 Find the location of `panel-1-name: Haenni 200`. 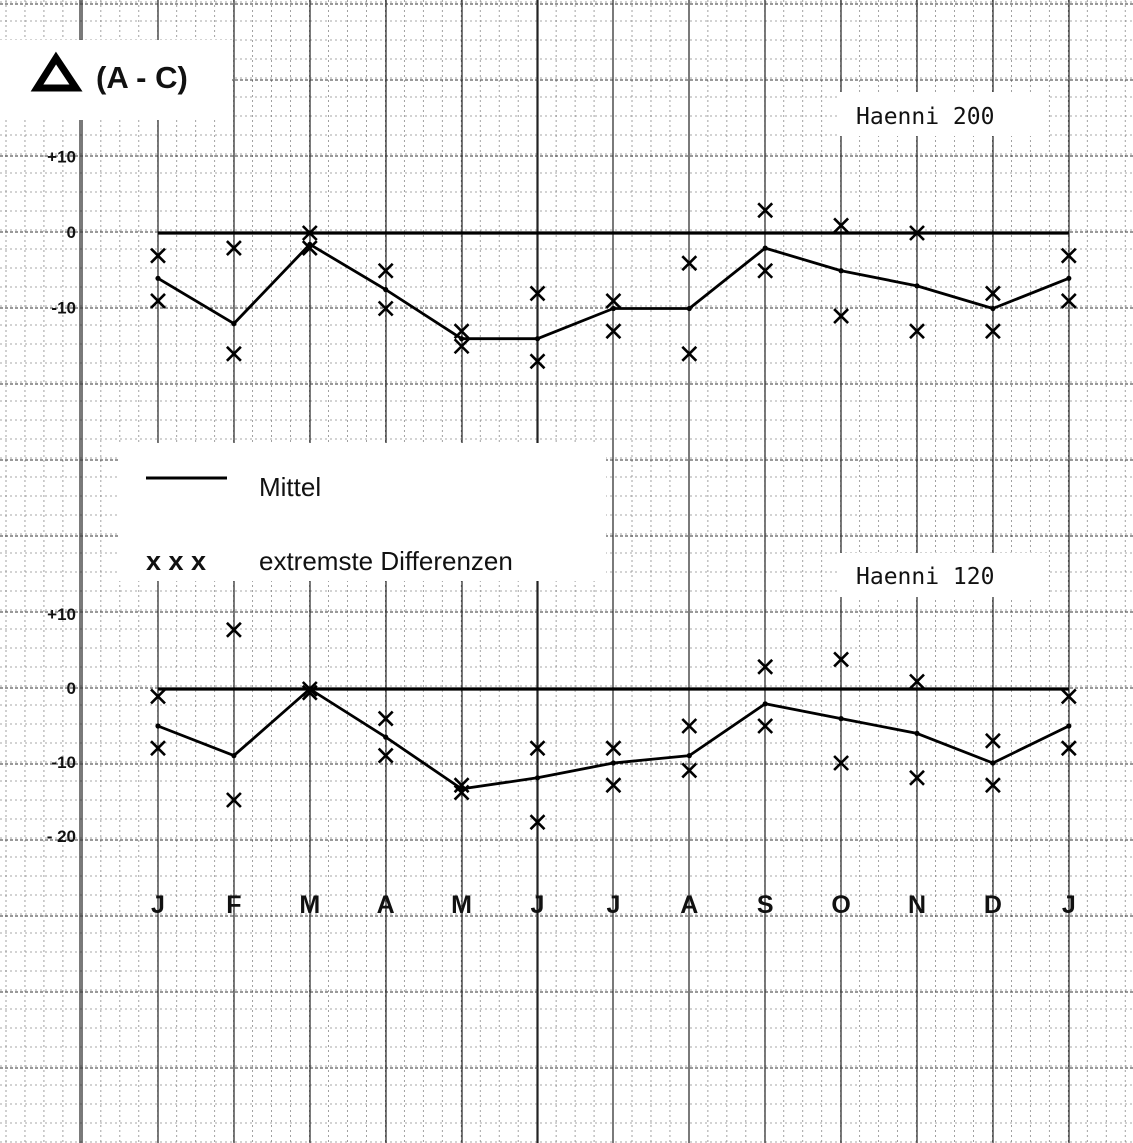

panel-1-name: Haenni 200 is located at coordinates (925, 117).